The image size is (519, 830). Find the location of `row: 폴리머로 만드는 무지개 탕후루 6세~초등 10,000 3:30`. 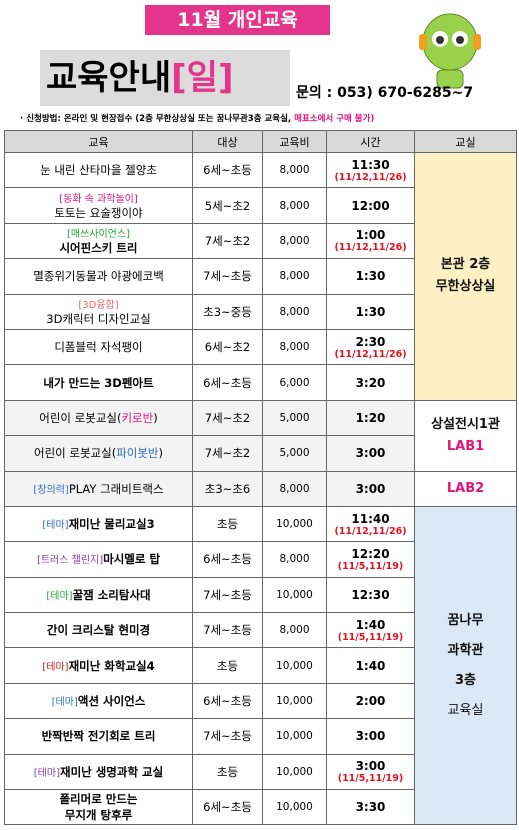

row: 폴리머로 만드는 무지개 탕후루 6세~초등 10,000 3:30 is located at coordinates (260, 807).